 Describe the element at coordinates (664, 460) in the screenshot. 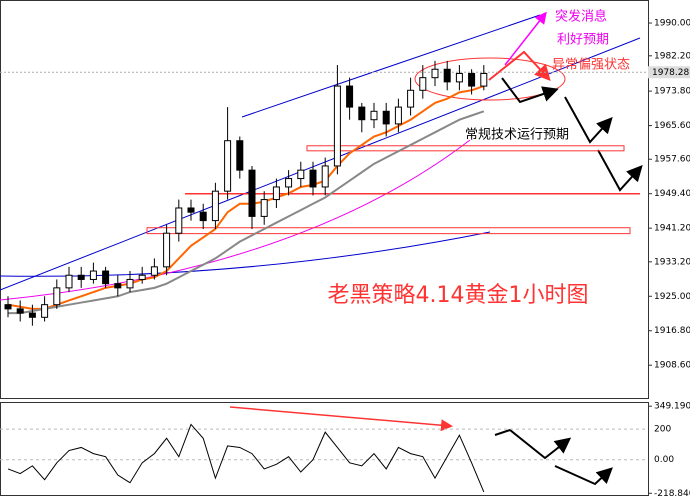

I see `y-tick-label: 0.00` at that location.